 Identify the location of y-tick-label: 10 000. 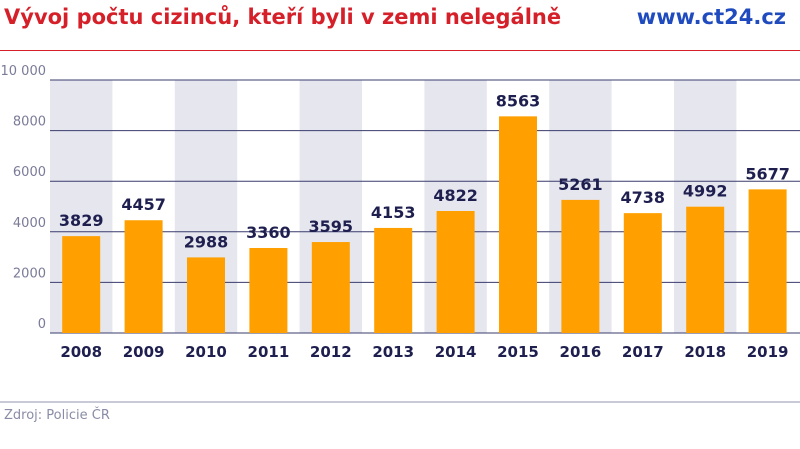
(24, 71).